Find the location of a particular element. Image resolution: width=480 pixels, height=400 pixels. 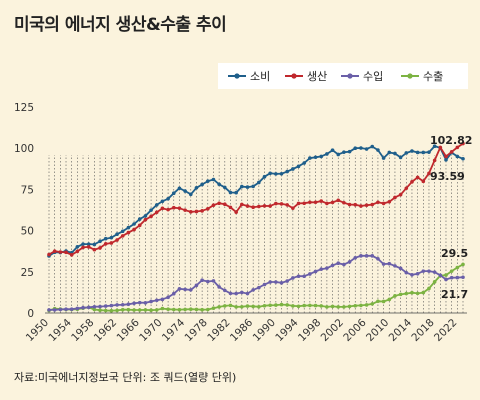

end-value-label: 93.59 is located at coordinates (447, 176).